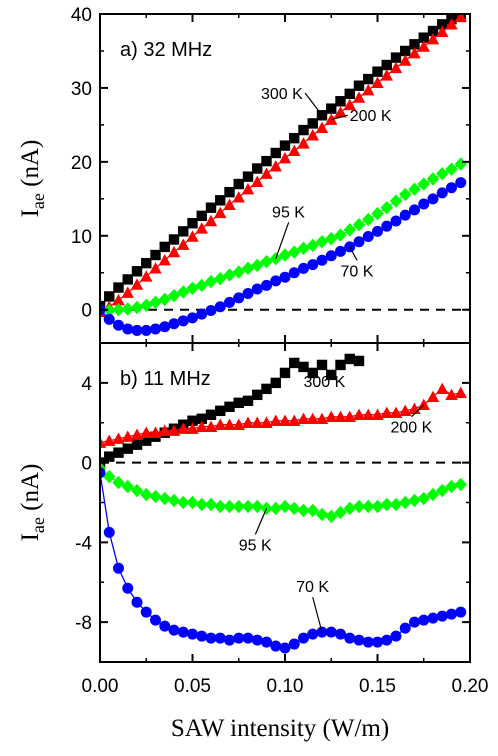  Describe the element at coordinates (312, 587) in the screenshot. I see `series-label-3: 70 K` at that location.